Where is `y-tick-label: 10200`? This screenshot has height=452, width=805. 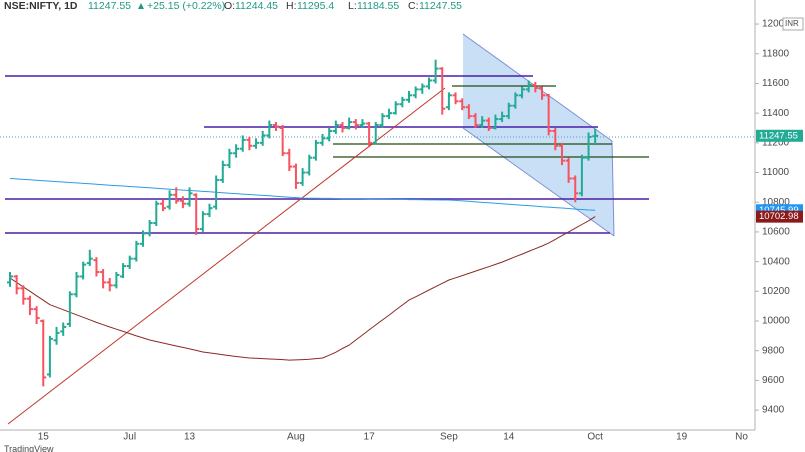
y-tick-label: 10200 is located at coordinates (776, 291).